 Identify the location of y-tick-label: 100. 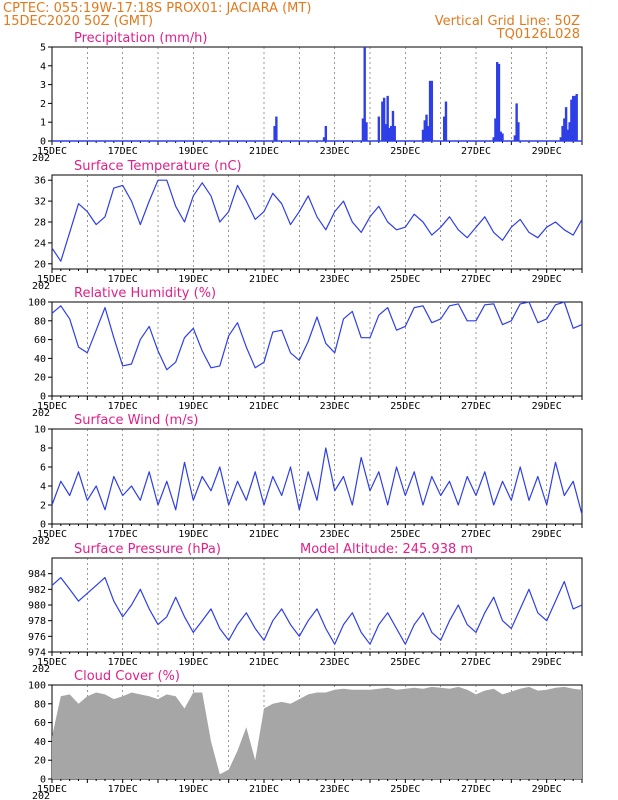
(37, 686).